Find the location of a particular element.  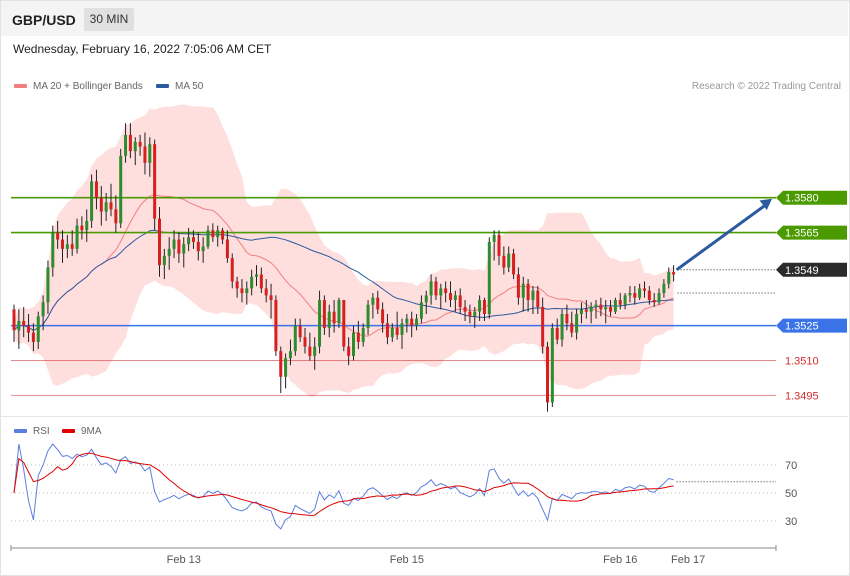

level-label-1.3580: 1.3580 is located at coordinates (802, 199).